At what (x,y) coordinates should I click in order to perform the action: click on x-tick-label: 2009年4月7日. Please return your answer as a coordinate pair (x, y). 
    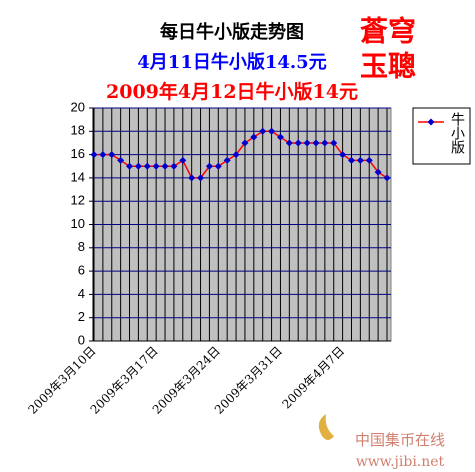
    Looking at the image, I should click on (313, 378).